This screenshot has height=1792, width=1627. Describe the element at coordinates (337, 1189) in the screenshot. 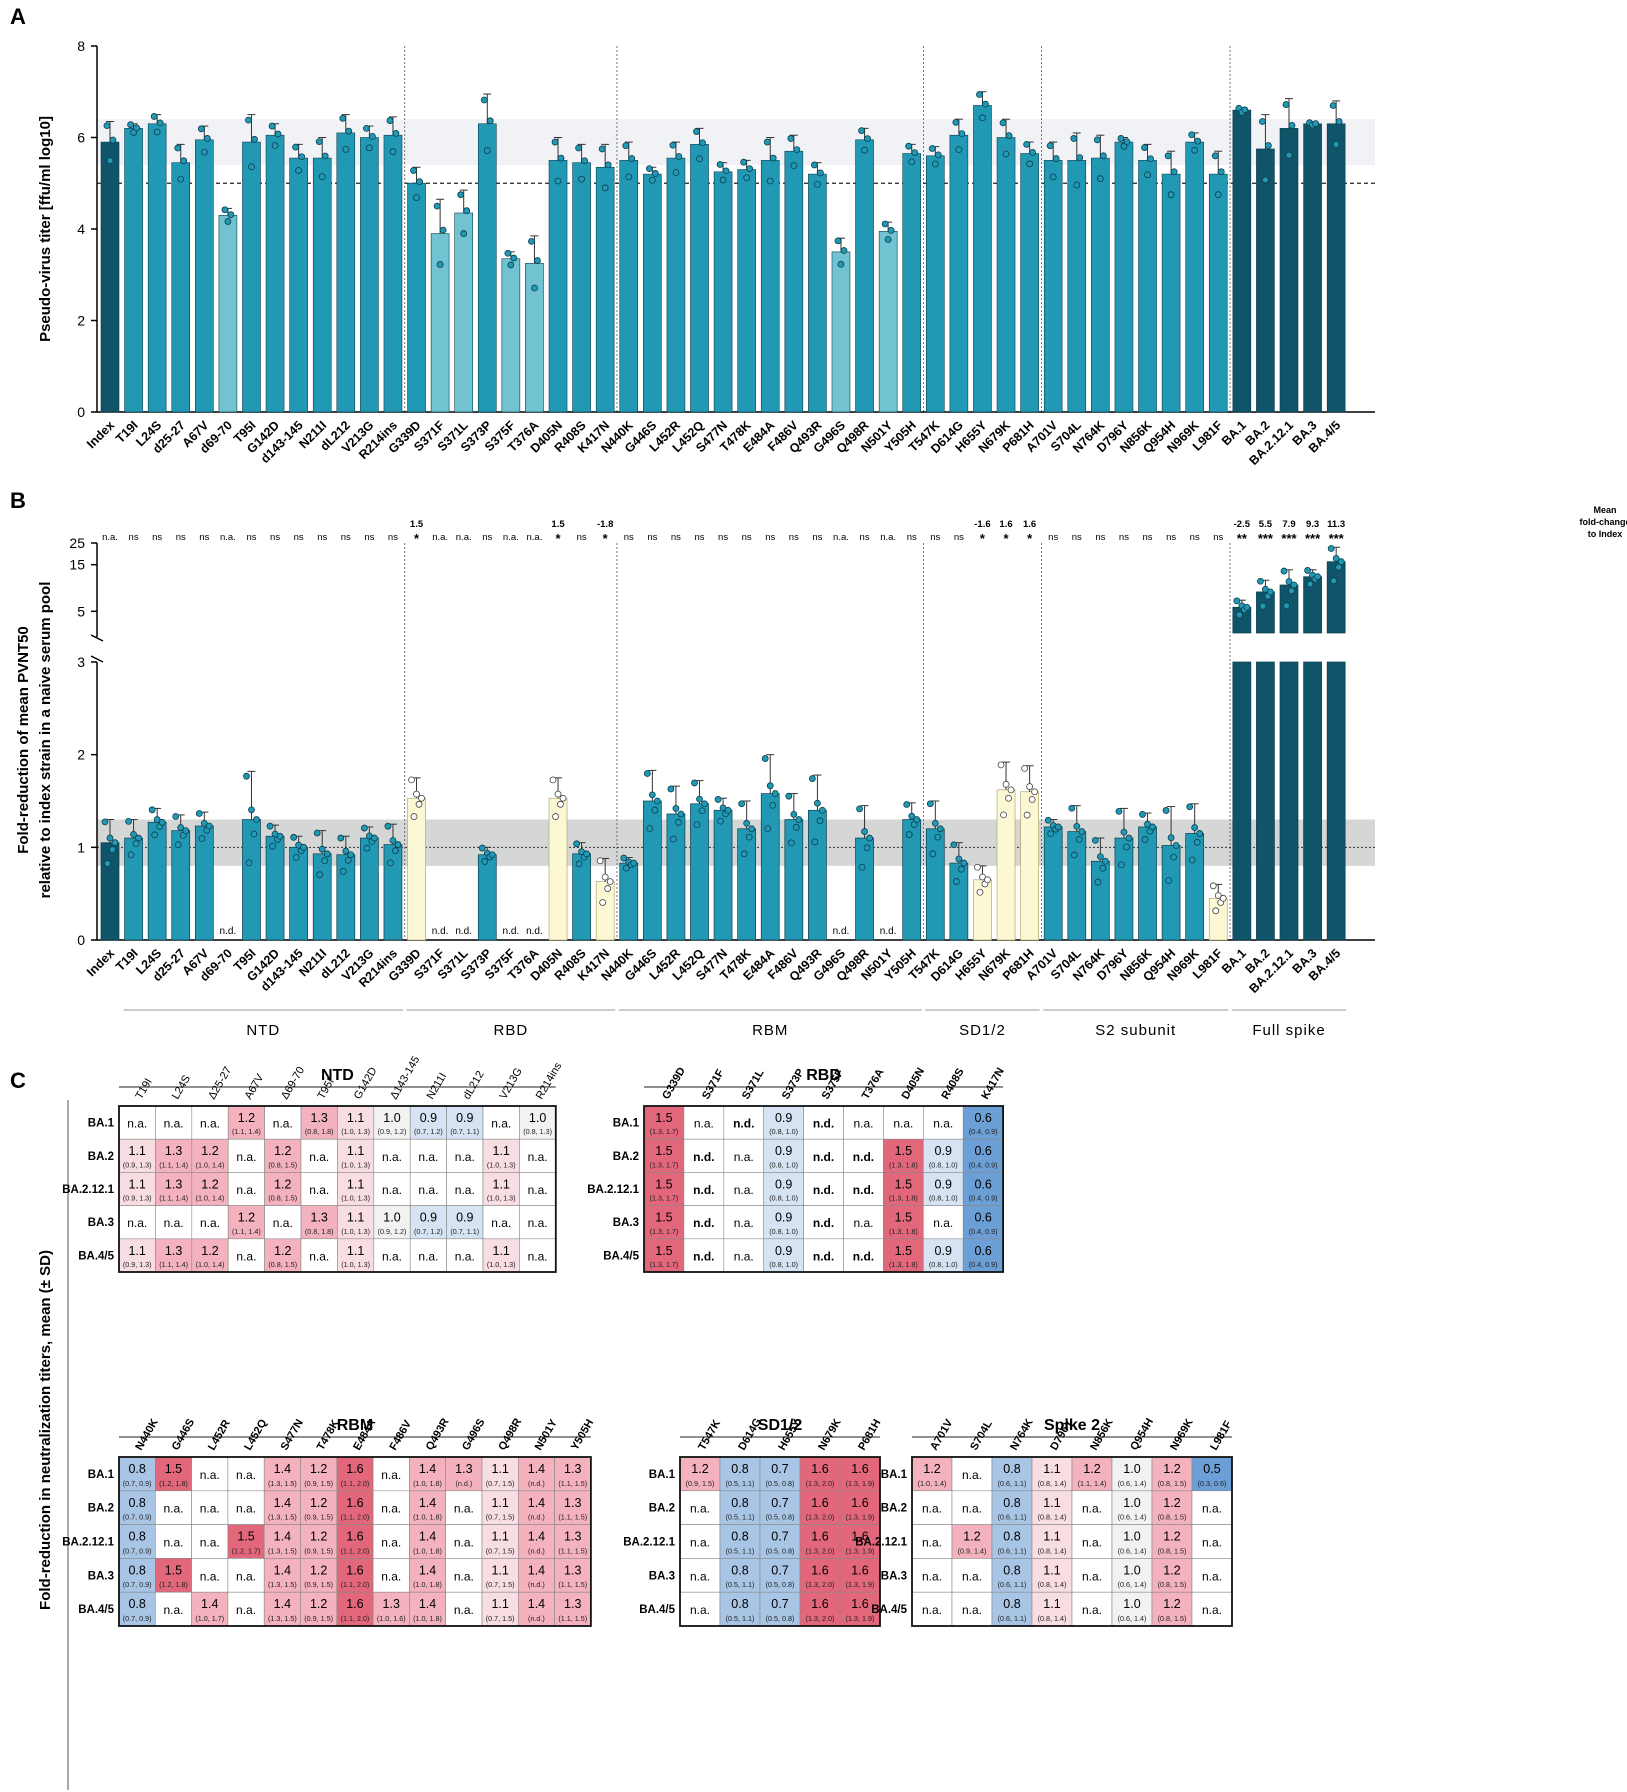

I see `block-border-NTD` at that location.